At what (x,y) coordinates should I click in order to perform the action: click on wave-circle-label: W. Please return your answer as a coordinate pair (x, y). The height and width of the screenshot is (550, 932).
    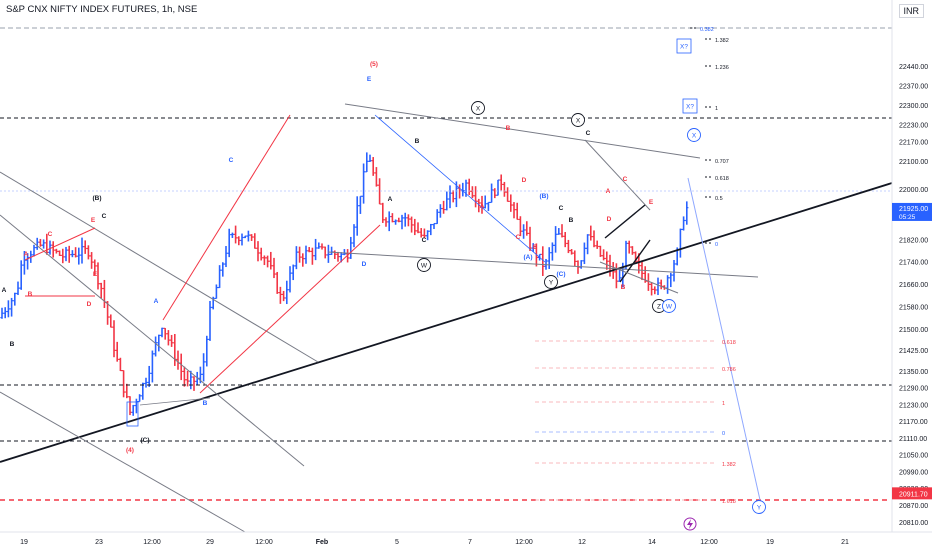
    Looking at the image, I should click on (424, 265).